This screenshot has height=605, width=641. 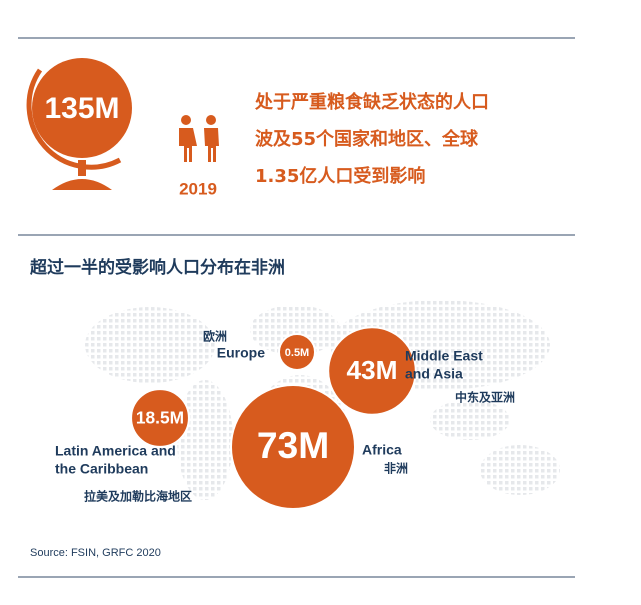 What do you see at coordinates (215, 336) in the screenshot?
I see `region-name-zh: 欧洲` at bounding box center [215, 336].